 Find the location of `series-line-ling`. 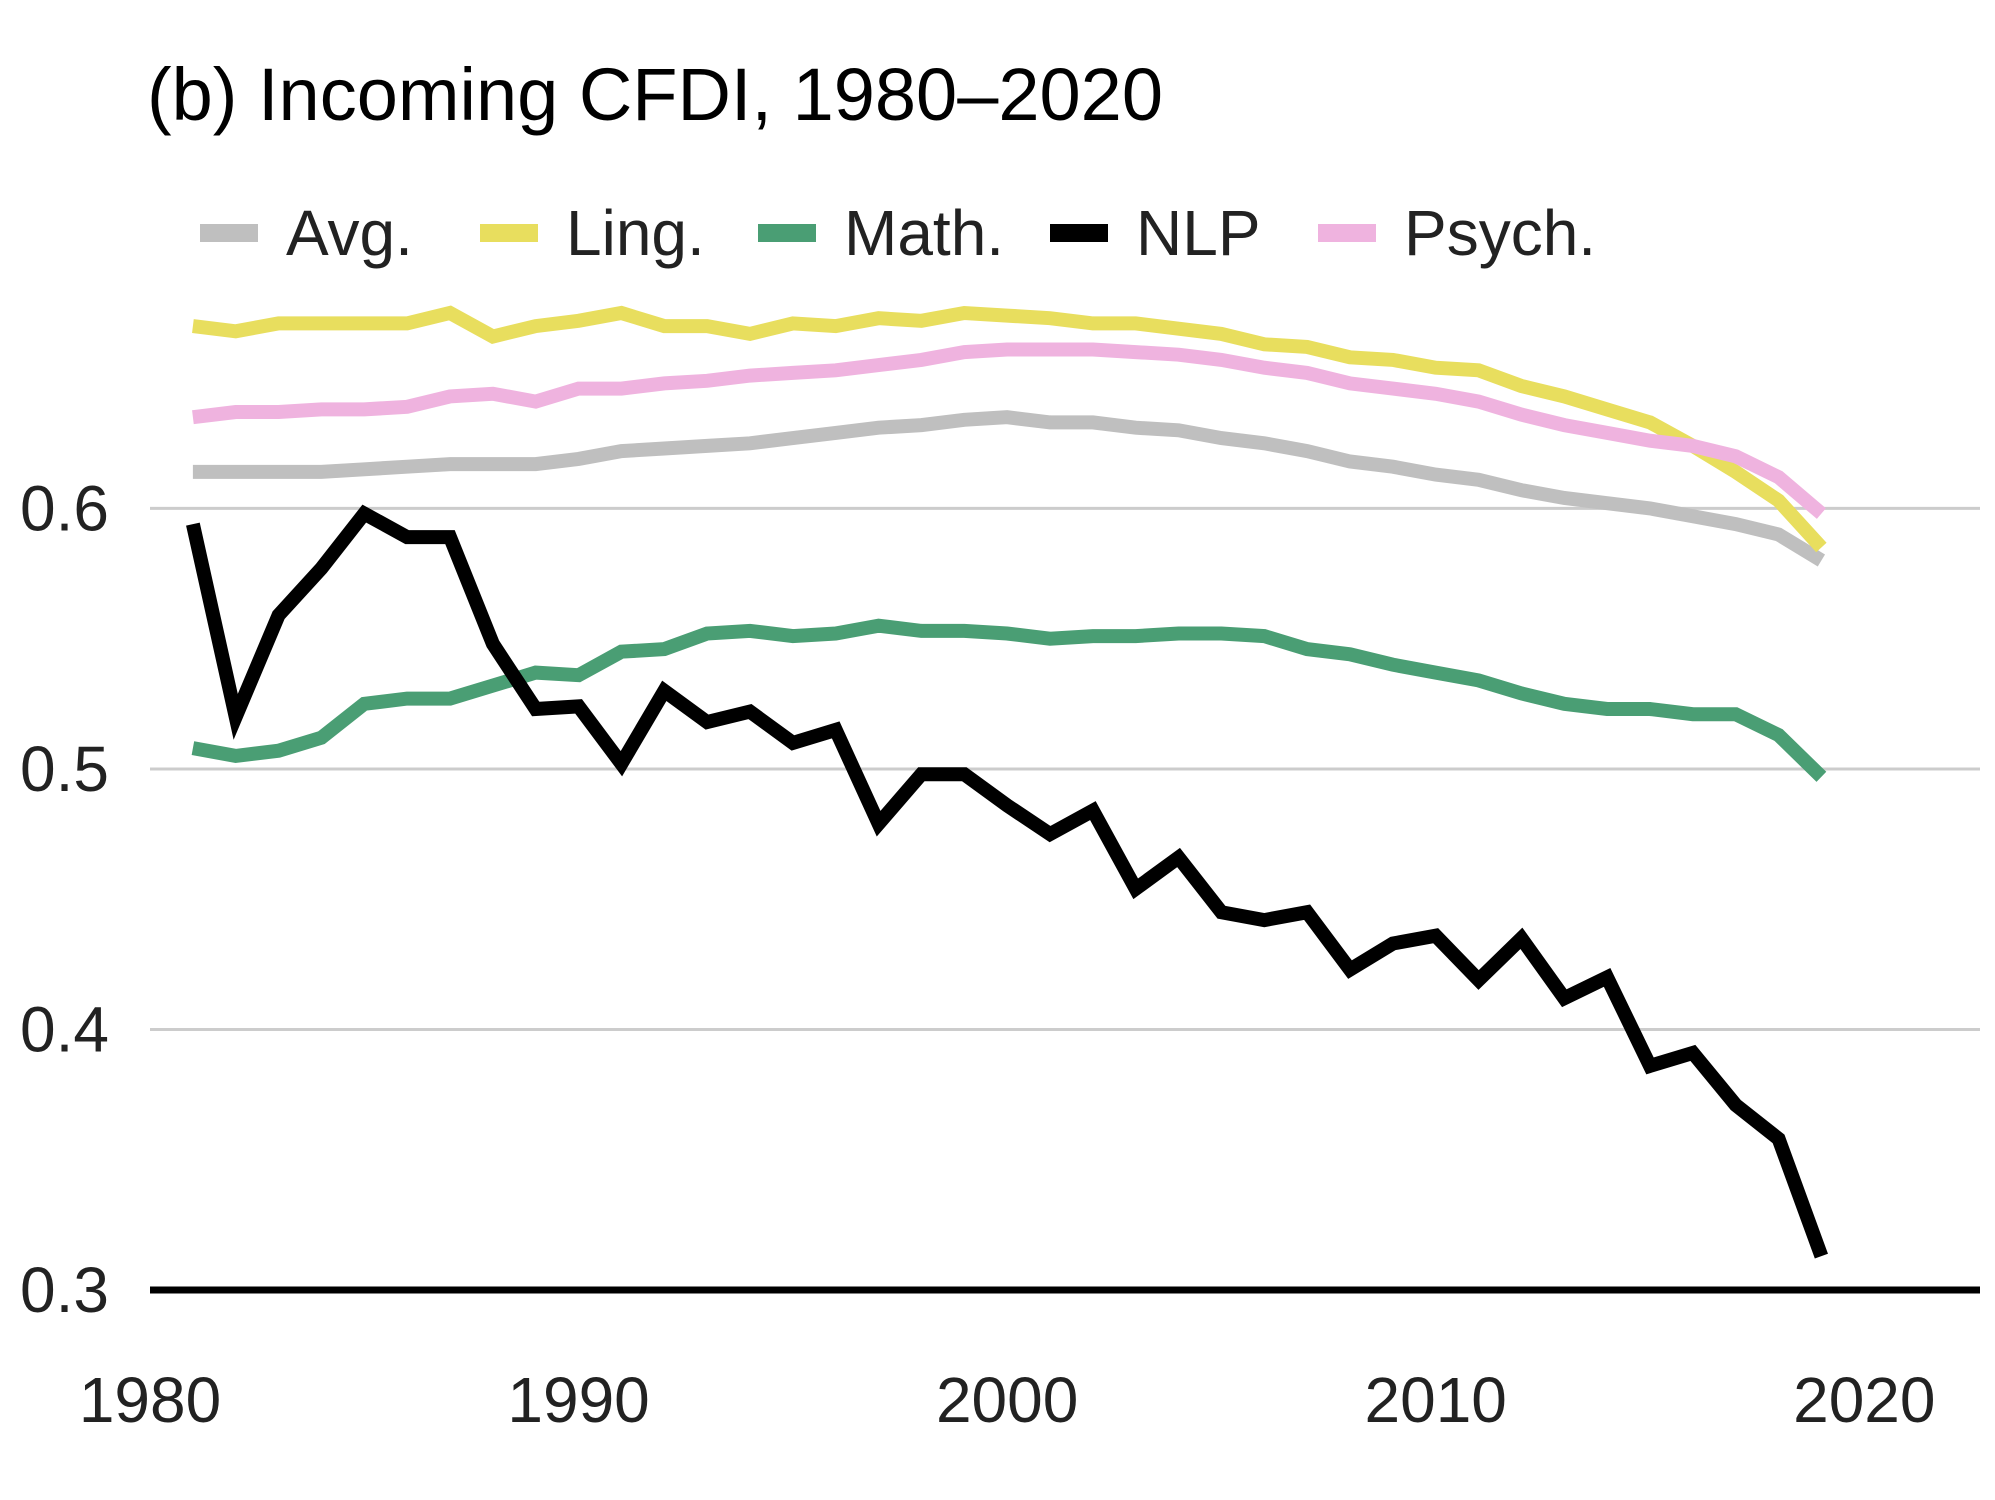

series-line-ling is located at coordinates (1009, 429).